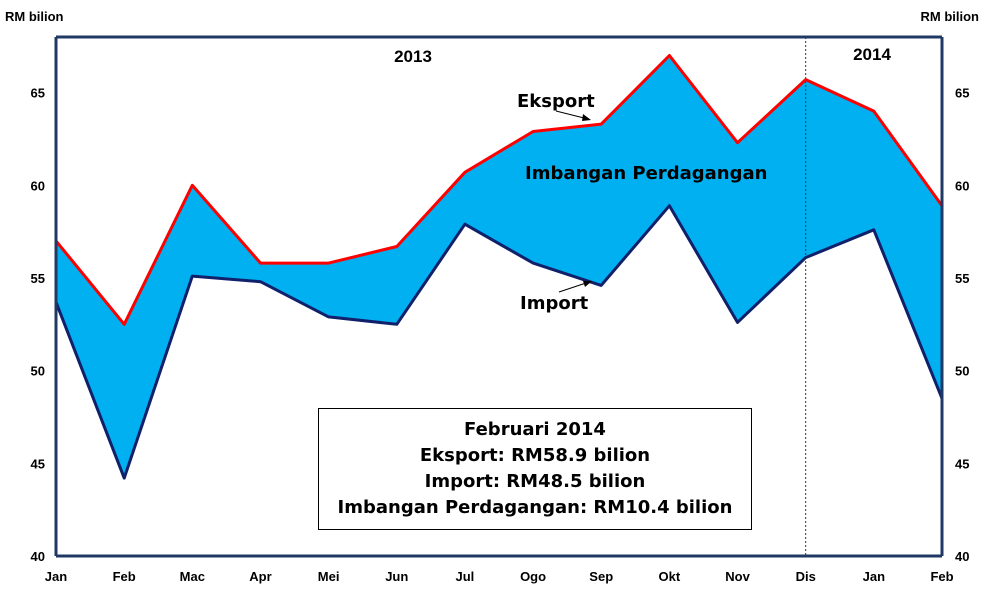 This screenshot has width=985, height=589. What do you see at coordinates (535, 429) in the screenshot?
I see `summary-title: Februari 2014` at bounding box center [535, 429].